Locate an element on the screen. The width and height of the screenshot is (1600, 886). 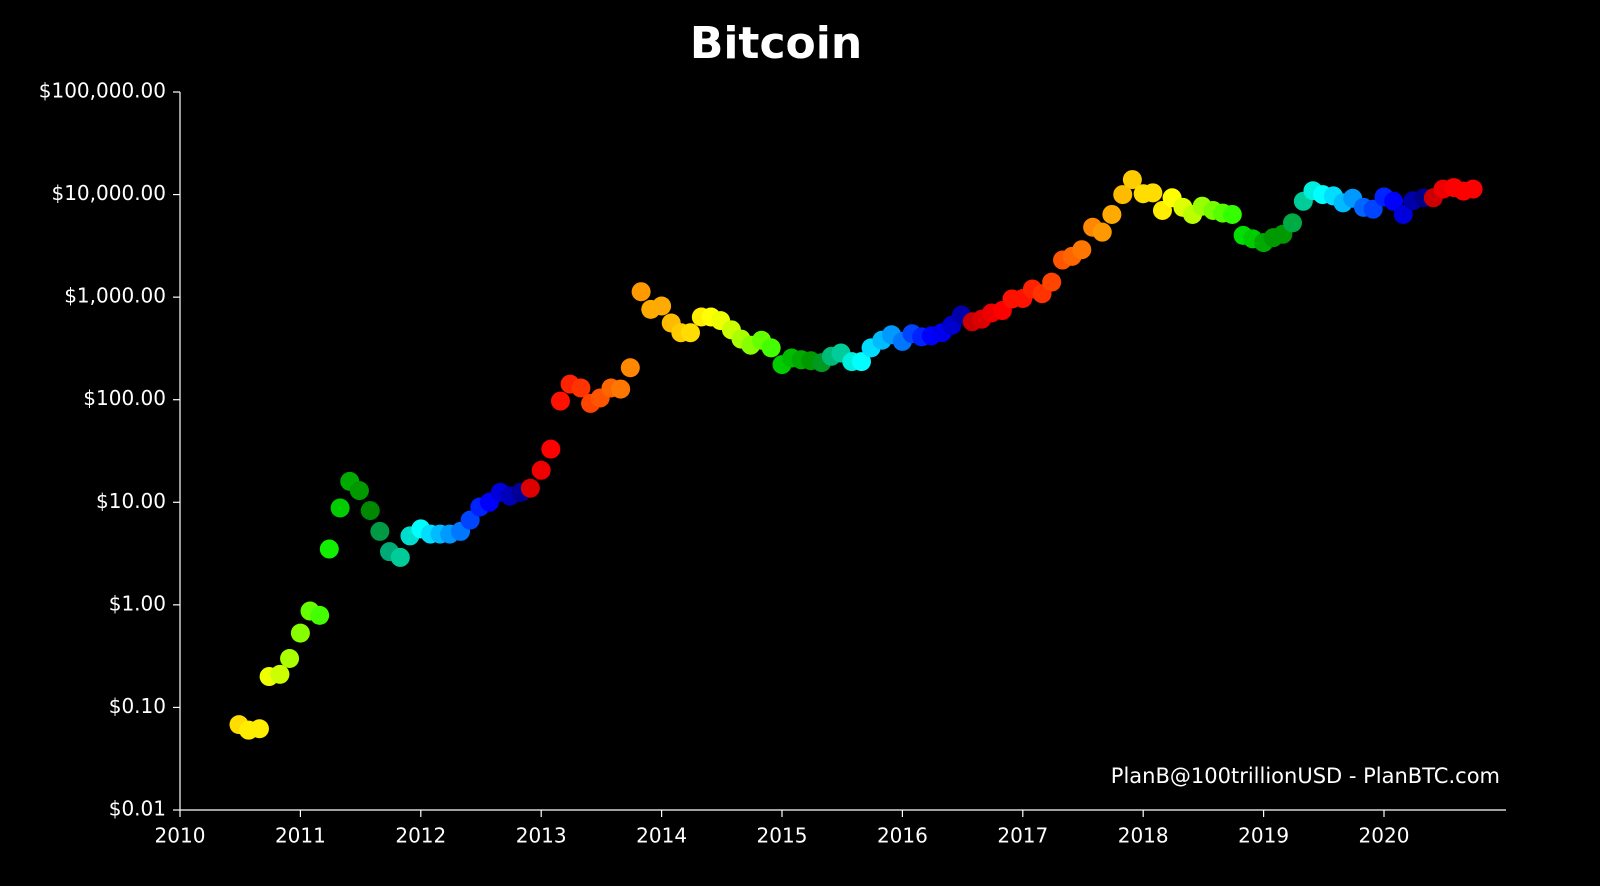
x-tick-label: 2015 is located at coordinates (782, 836).